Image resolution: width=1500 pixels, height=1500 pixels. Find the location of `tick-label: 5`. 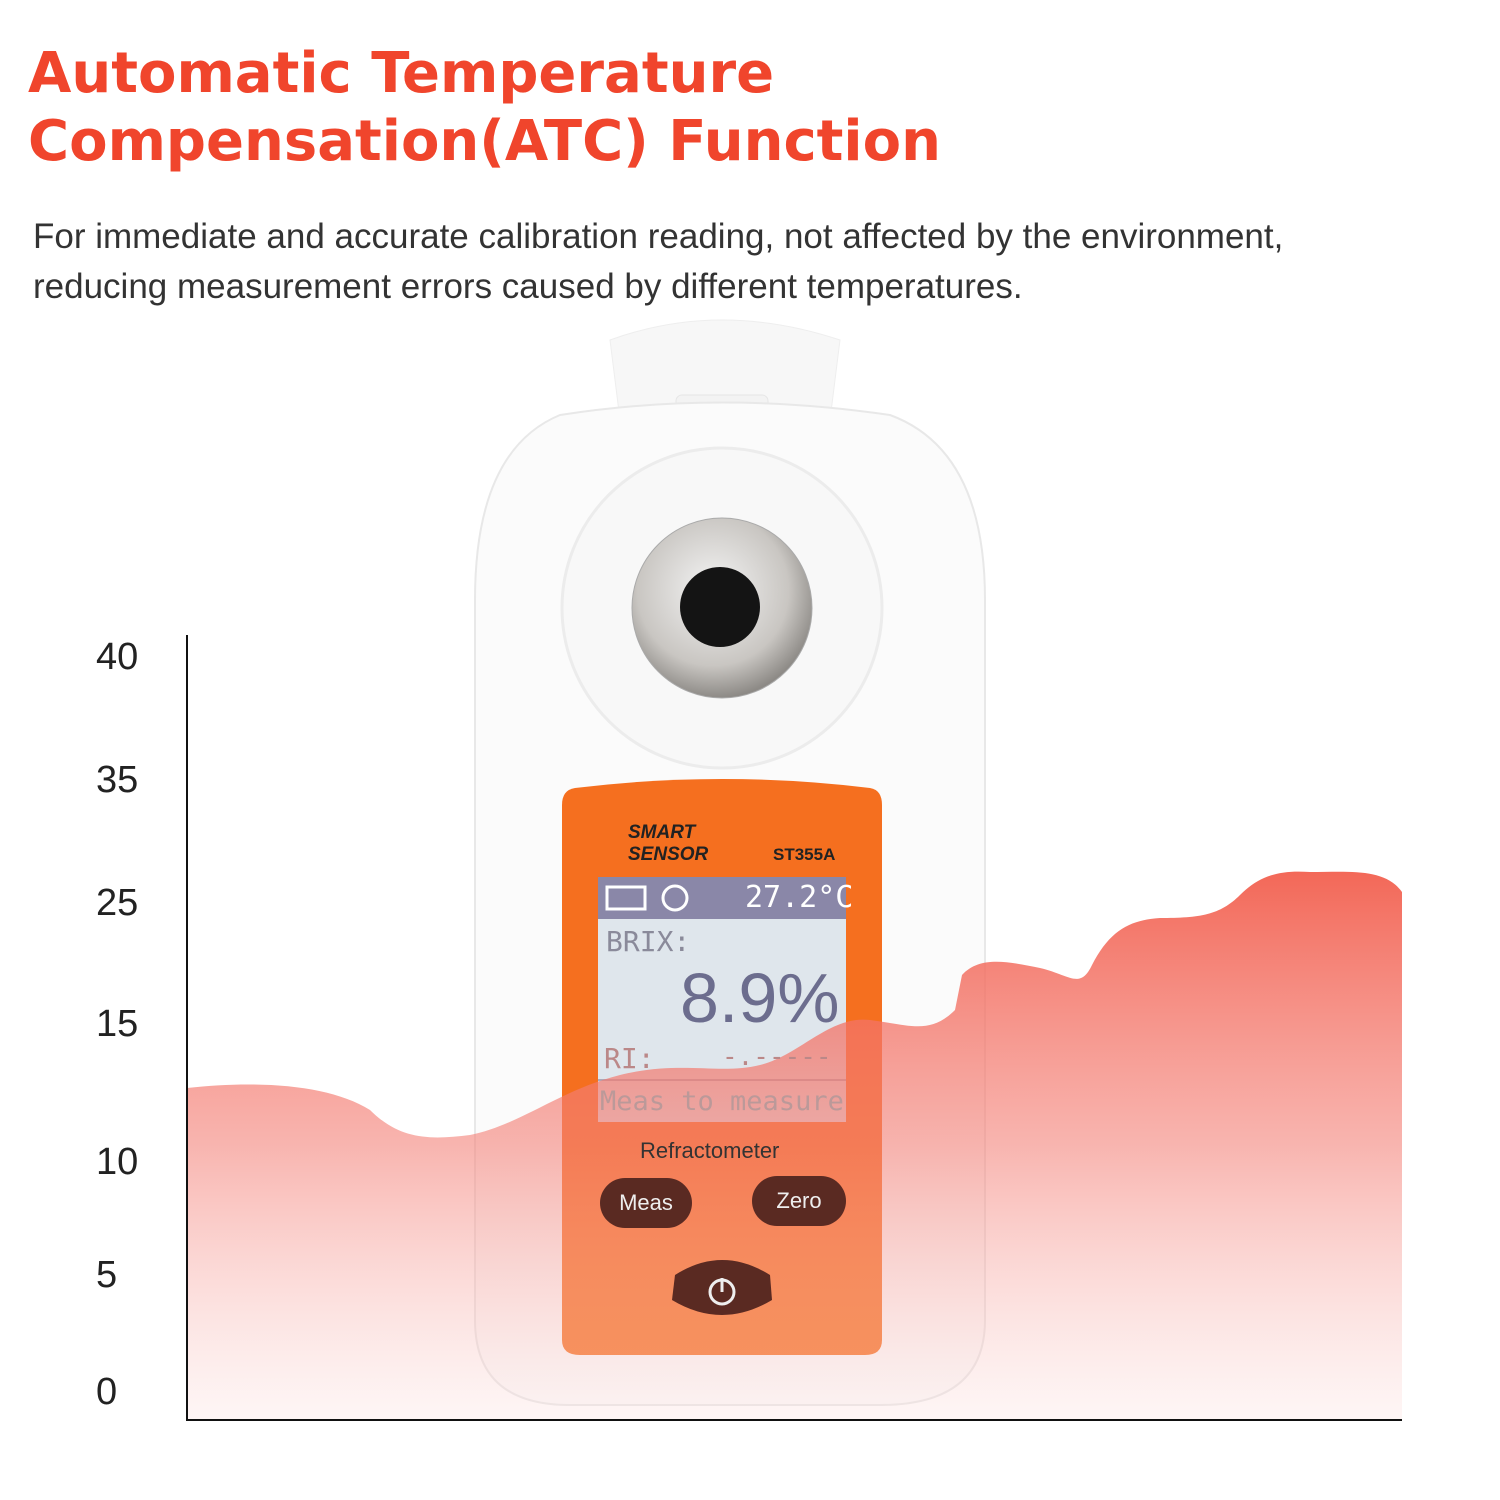

tick-label: 5 is located at coordinates (107, 1275).